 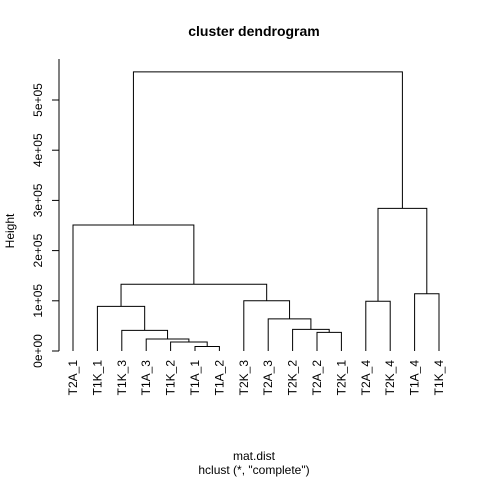 What do you see at coordinates (415, 378) in the screenshot?
I see `leaf-label: T1A_4` at bounding box center [415, 378].